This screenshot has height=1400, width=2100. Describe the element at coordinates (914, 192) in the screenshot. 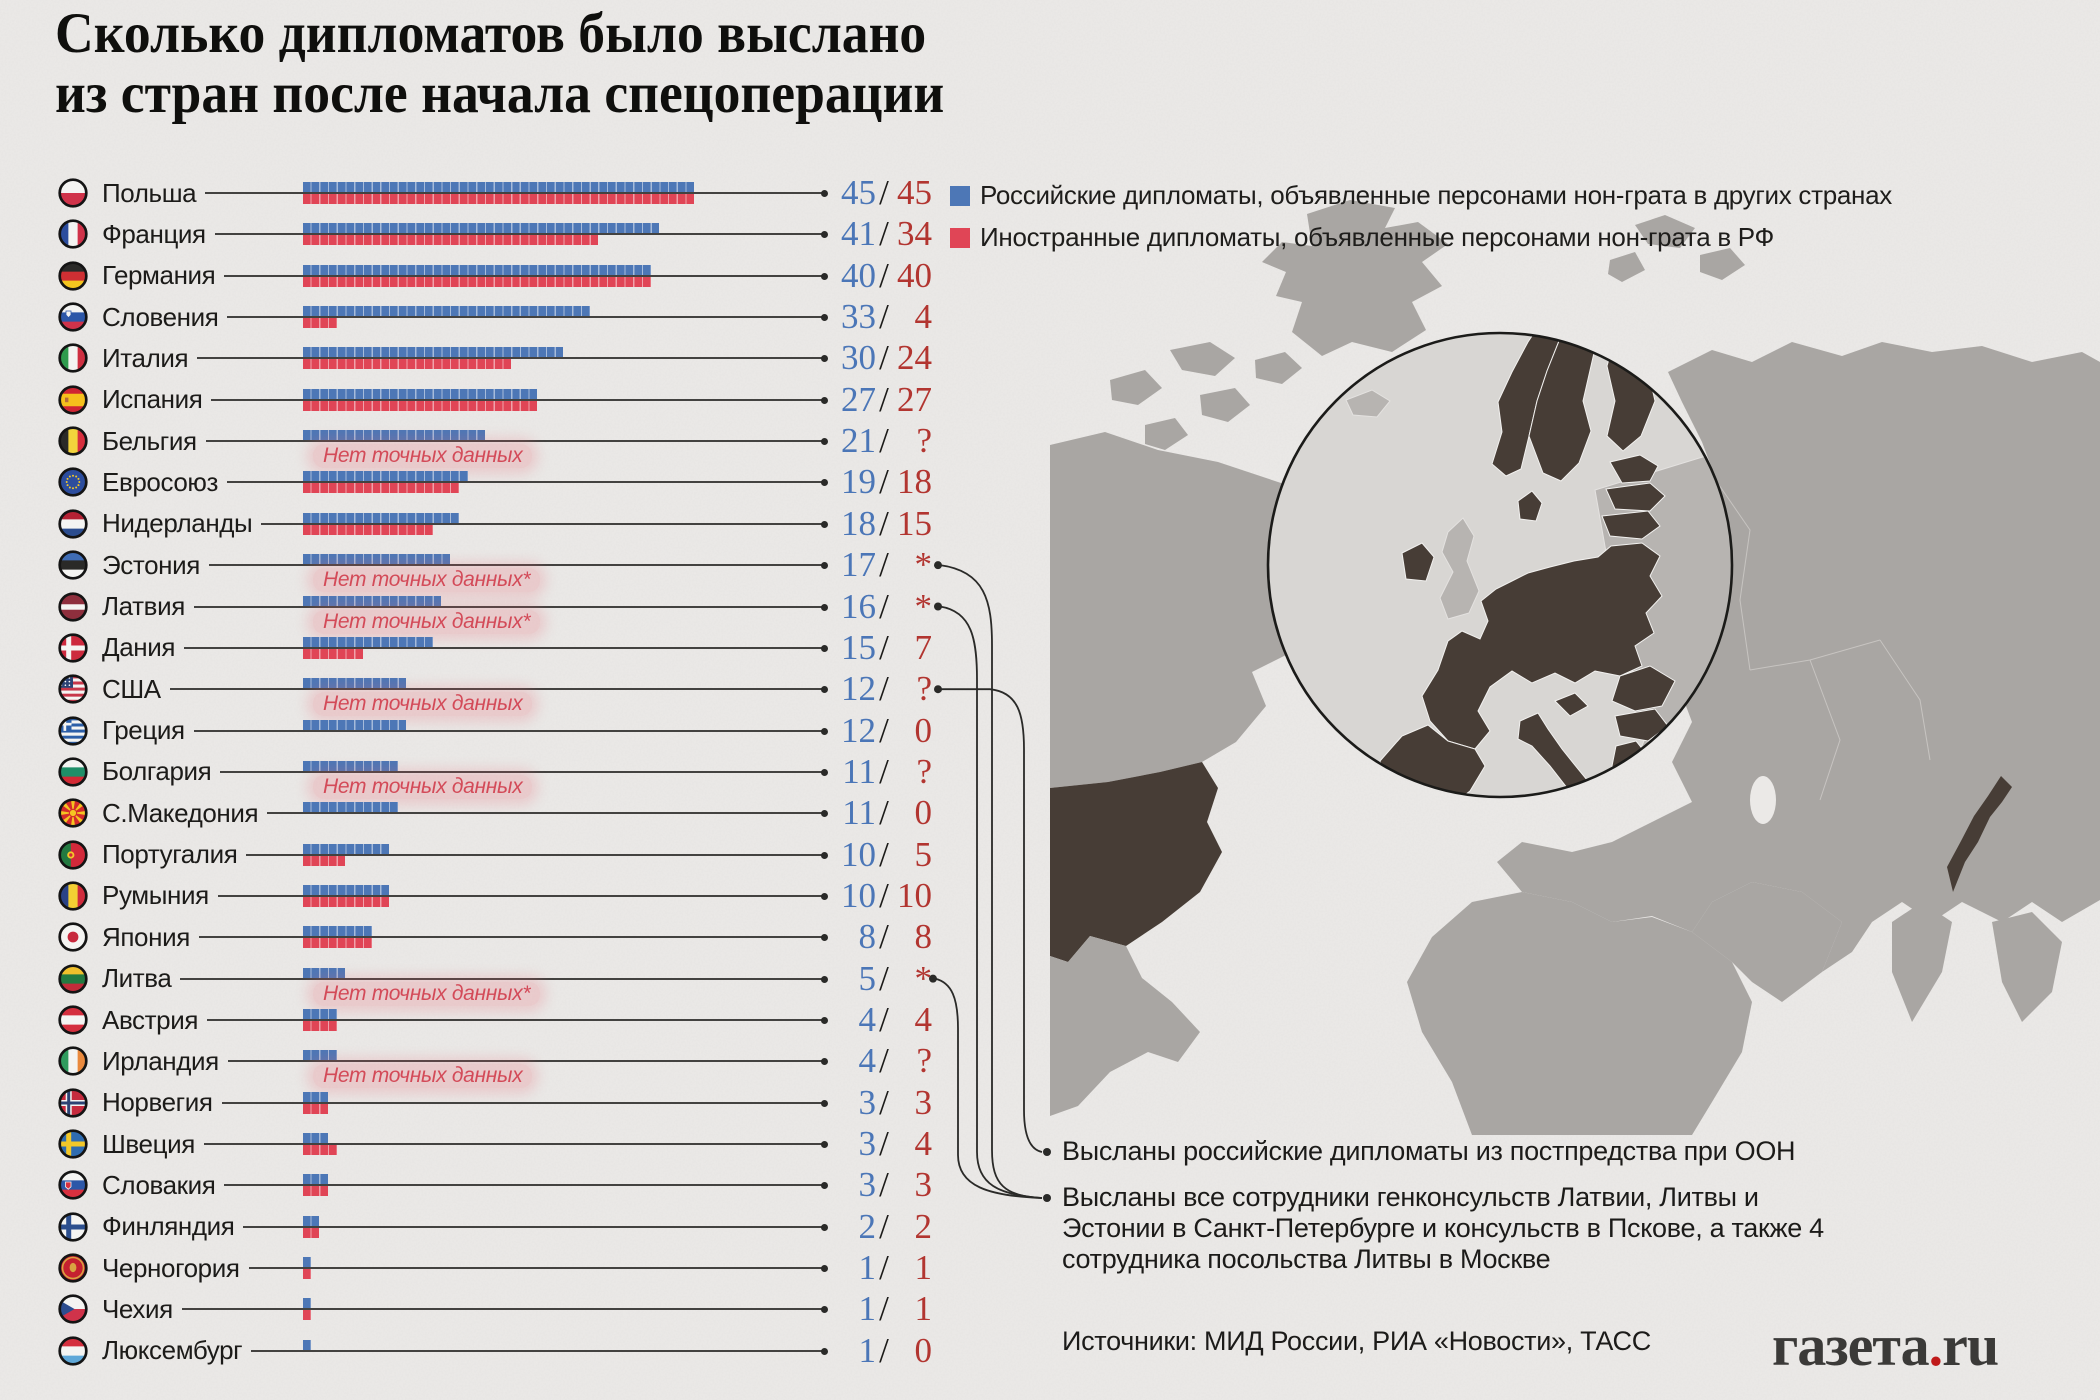

I see `value-red: 45` at that location.